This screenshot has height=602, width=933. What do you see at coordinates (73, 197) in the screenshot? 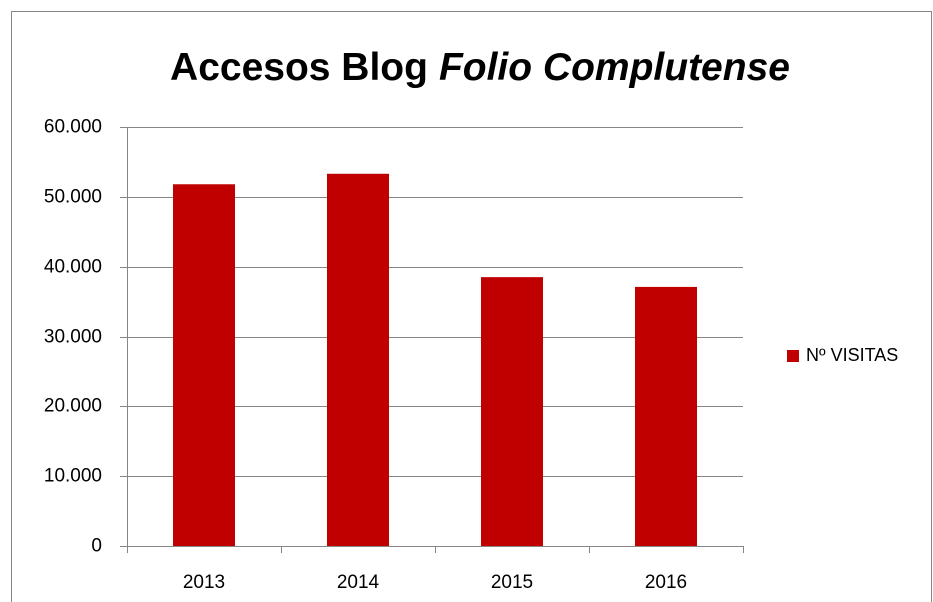
I see `y-tick-label: 50.000` at bounding box center [73, 197].